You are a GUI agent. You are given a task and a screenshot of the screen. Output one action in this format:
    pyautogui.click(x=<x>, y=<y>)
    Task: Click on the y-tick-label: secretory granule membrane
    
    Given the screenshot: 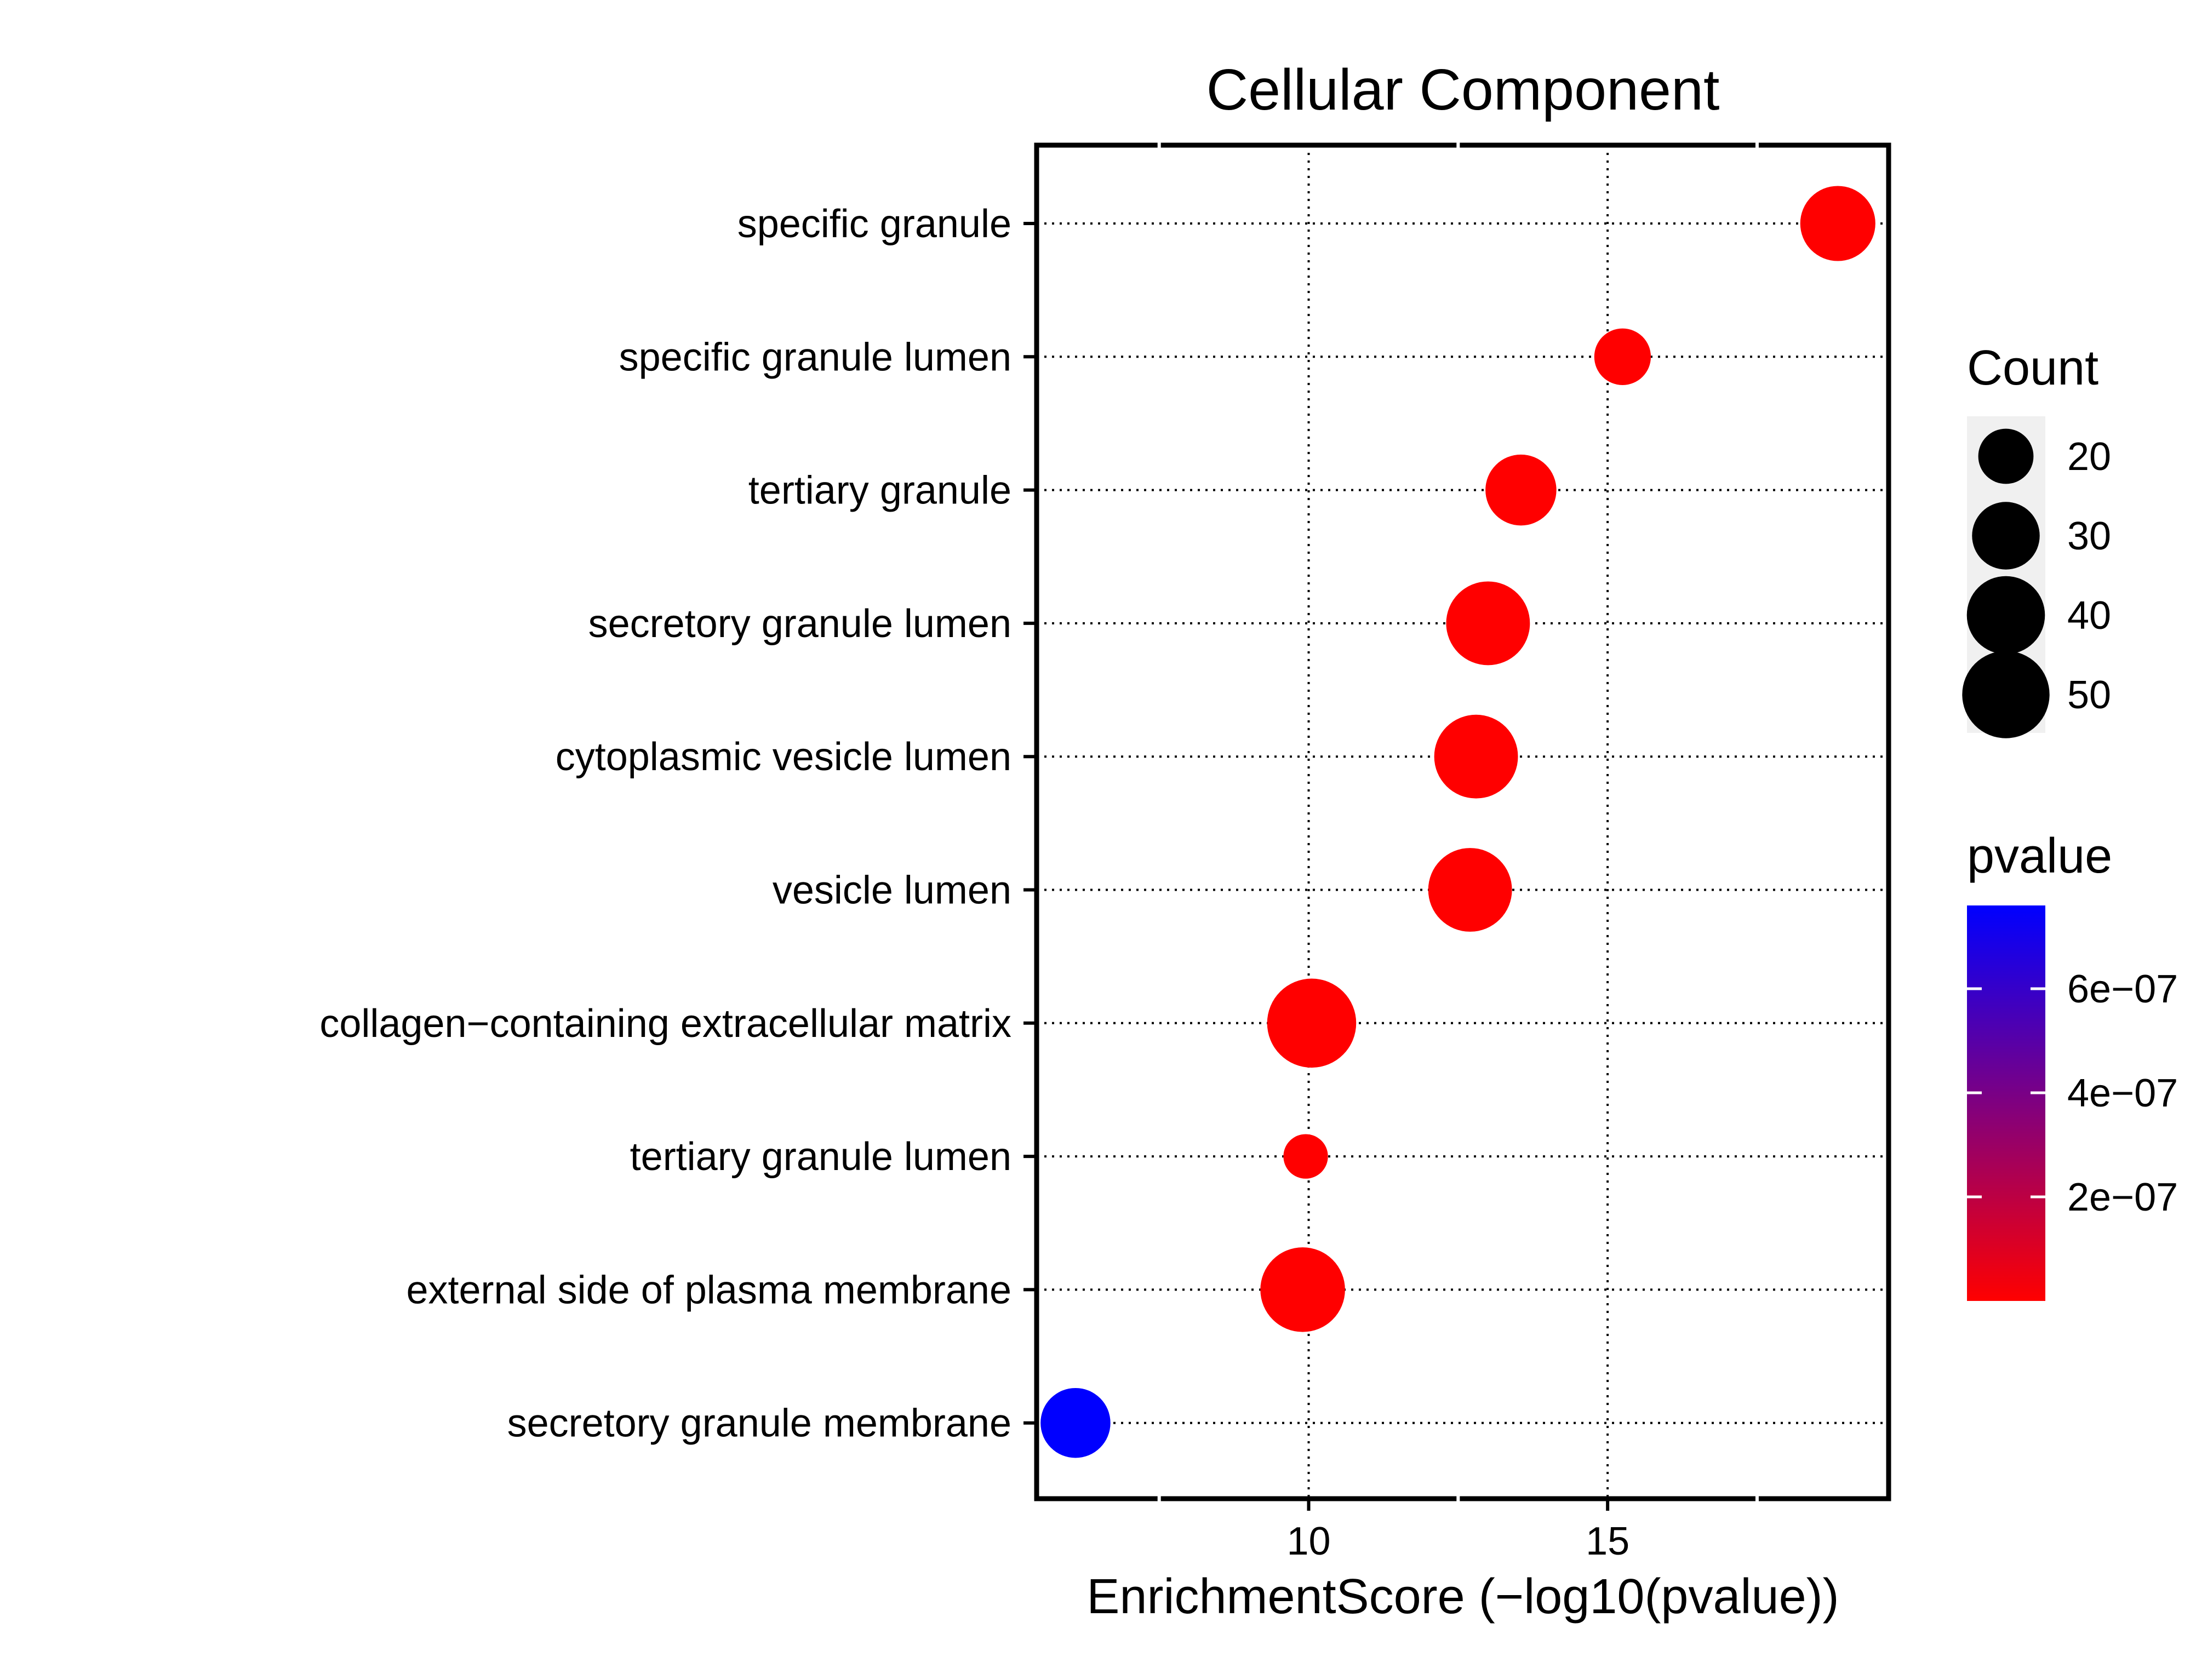 What is the action you would take?
    pyautogui.click(x=759, y=1424)
    